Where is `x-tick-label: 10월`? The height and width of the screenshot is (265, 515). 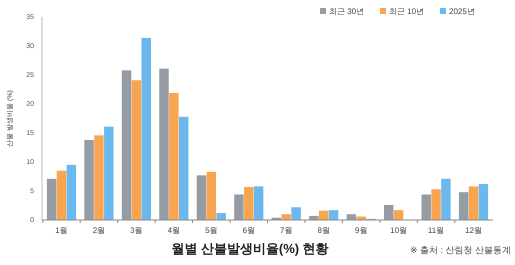
x-tick-label: 10월 is located at coordinates (399, 230).